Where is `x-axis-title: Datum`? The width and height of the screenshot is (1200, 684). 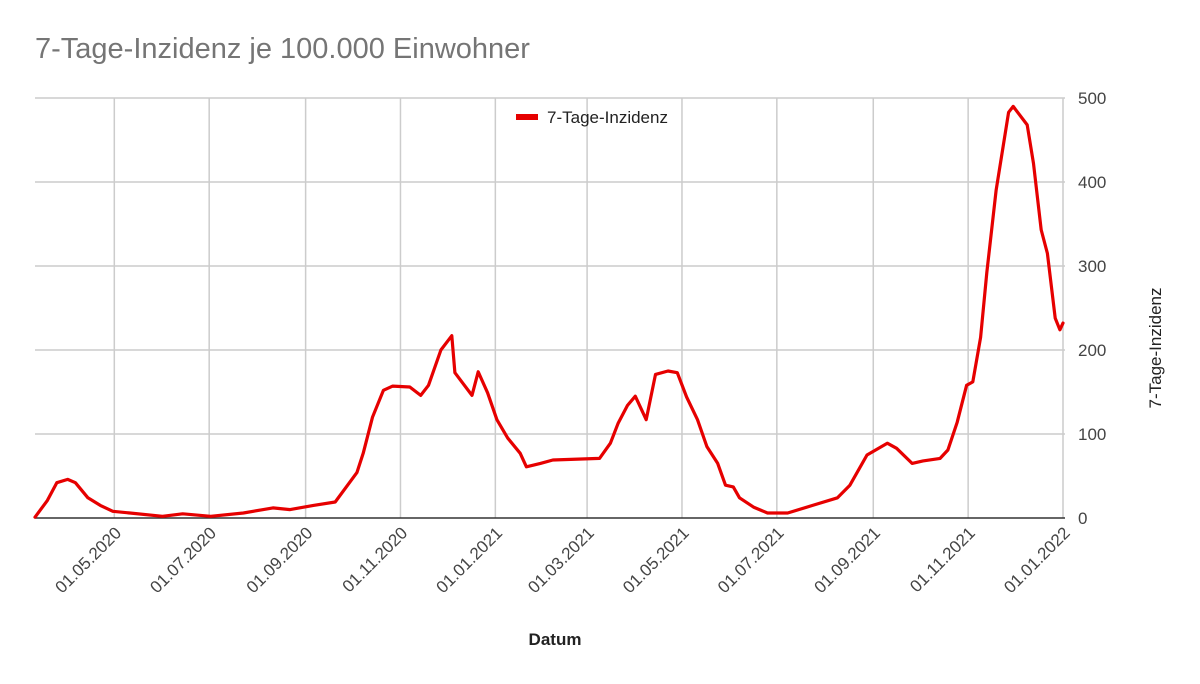 x-axis-title: Datum is located at coordinates (555, 639).